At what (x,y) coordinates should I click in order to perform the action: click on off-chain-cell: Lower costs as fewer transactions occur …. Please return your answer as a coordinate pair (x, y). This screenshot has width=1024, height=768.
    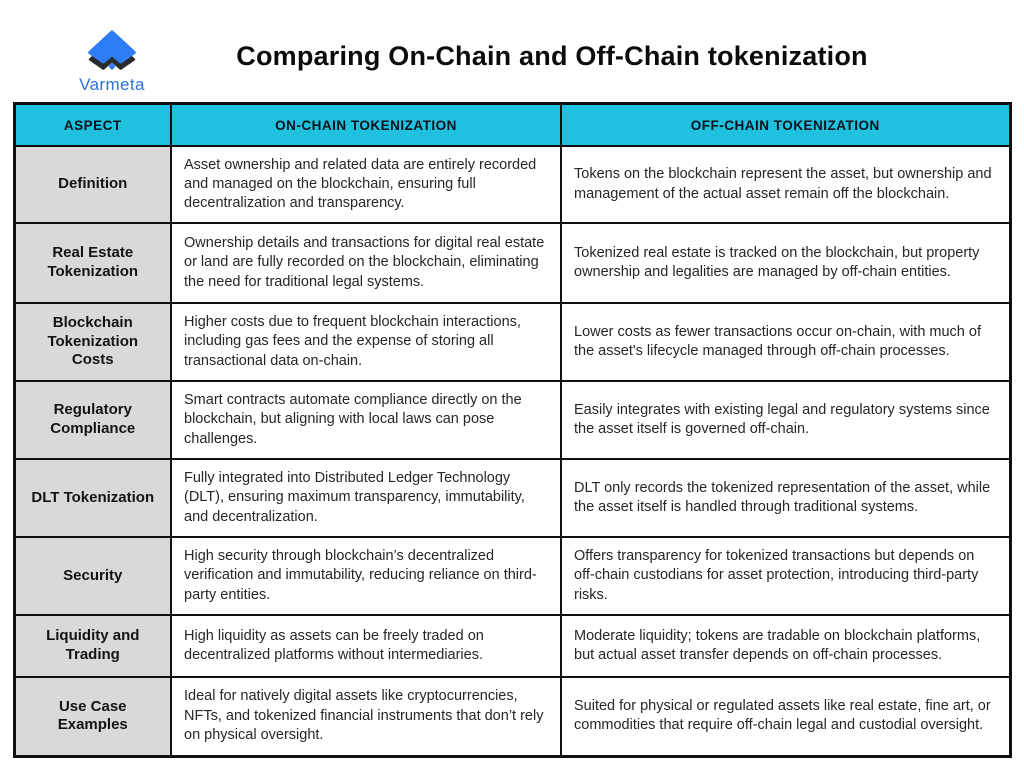
    Looking at the image, I should click on (785, 342).